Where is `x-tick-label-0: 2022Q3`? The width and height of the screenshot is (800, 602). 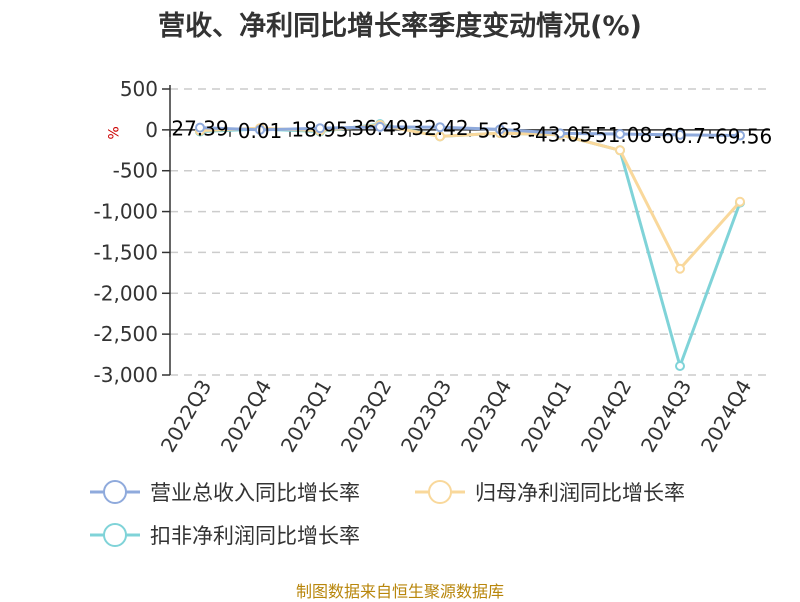
x-tick-label-0: 2022Q3 is located at coordinates (186, 416).